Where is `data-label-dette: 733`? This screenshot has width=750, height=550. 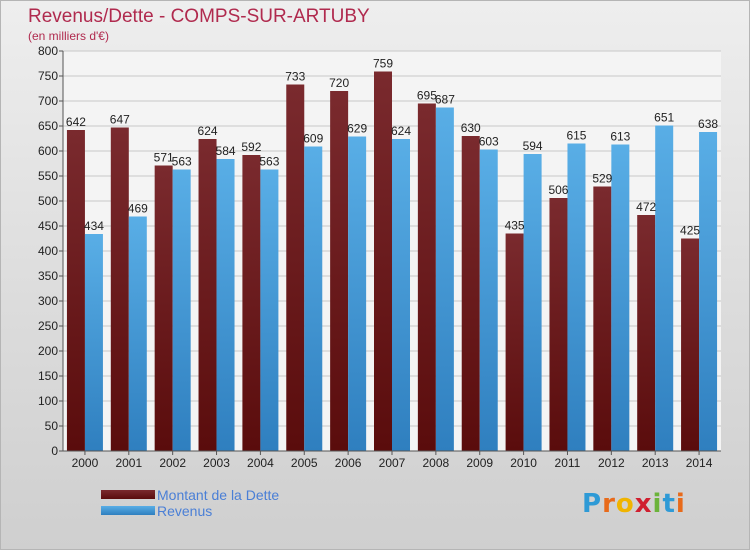
data-label-dette: 733 is located at coordinates (295, 77).